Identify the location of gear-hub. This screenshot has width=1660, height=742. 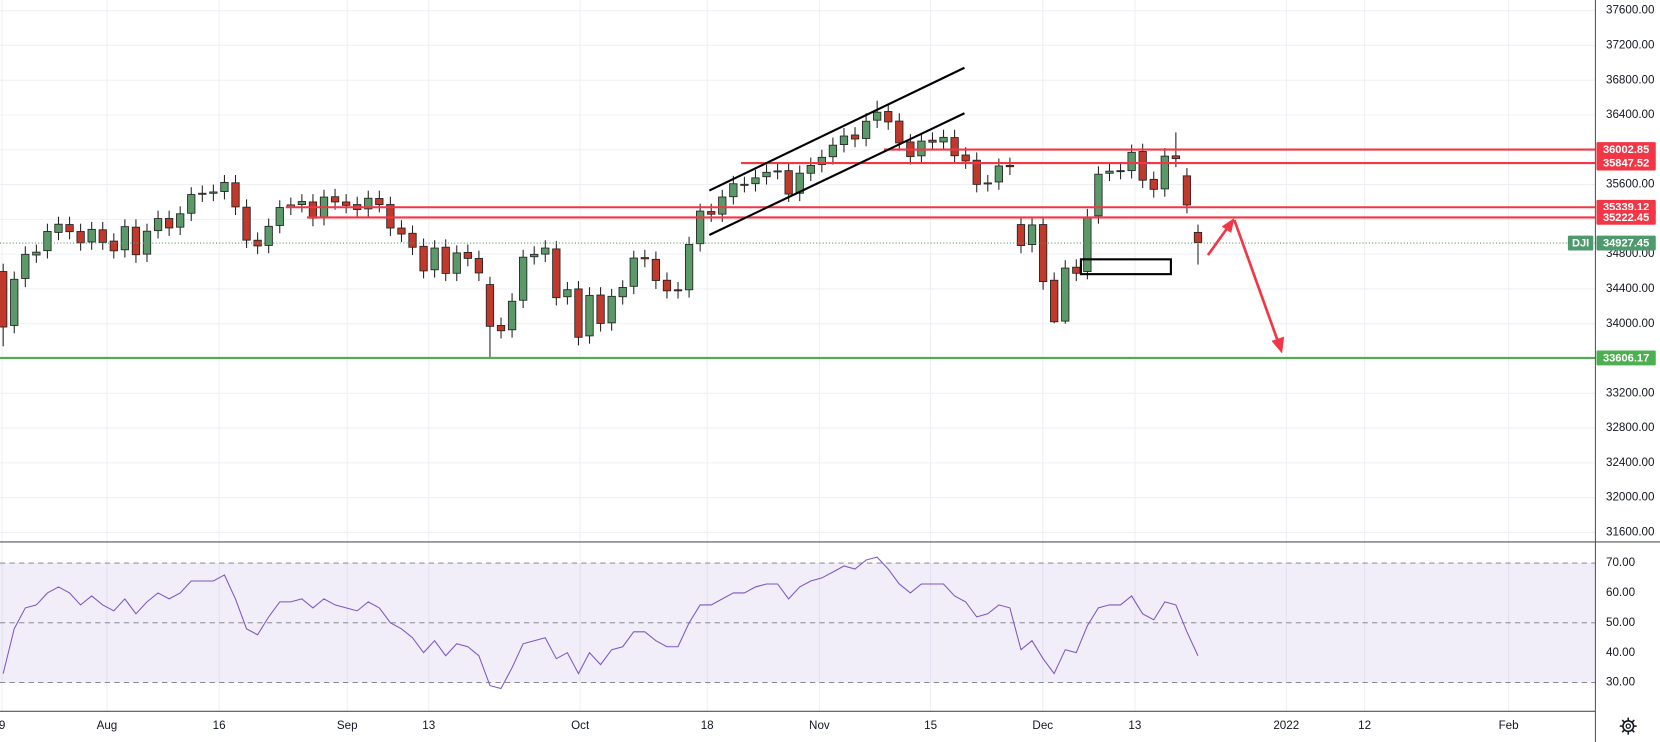
(1628, 726).